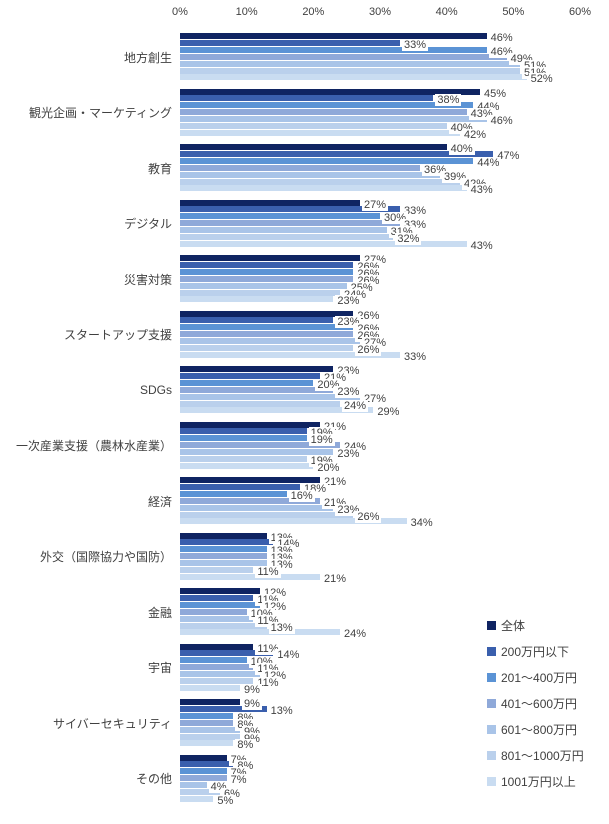 The image size is (609, 824). What do you see at coordinates (461, 149) in the screenshot?
I see `bar-value-label: 40%` at bounding box center [461, 149].